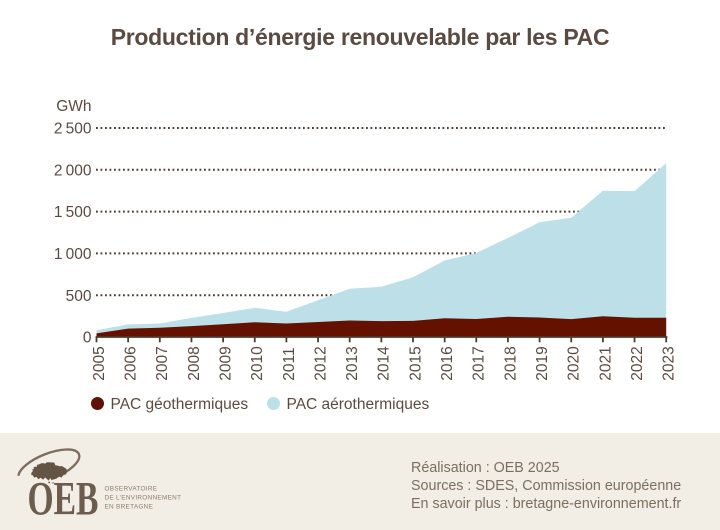 The height and width of the screenshot is (530, 720). Describe the element at coordinates (384, 363) in the screenshot. I see `svg-text: 2014` at that location.